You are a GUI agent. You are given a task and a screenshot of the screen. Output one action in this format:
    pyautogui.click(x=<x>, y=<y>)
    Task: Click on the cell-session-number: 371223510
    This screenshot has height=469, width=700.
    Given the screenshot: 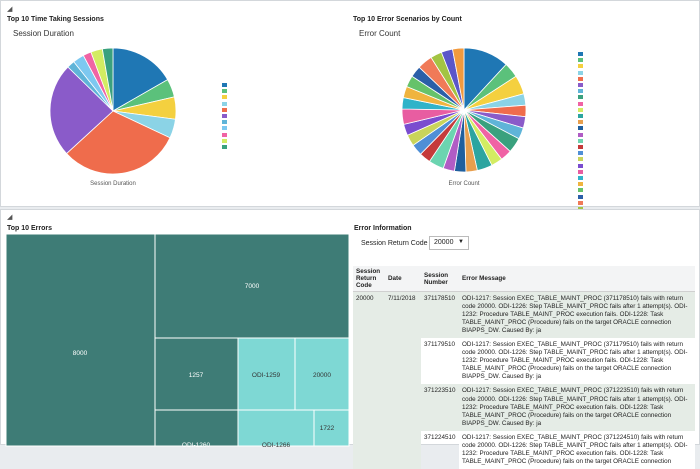 What is the action you would take?
    pyautogui.click(x=440, y=407)
    